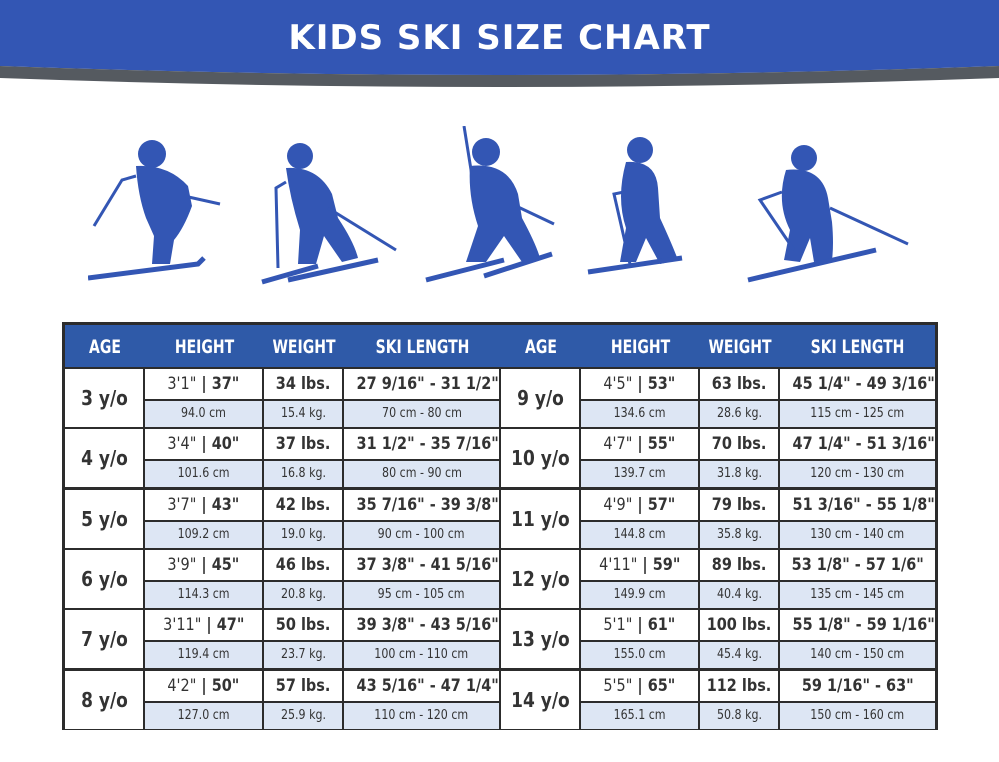 This screenshot has height=762, width=999. I want to click on ski-length-cm-cell: 100 cm - 110 cm, so click(421, 655).